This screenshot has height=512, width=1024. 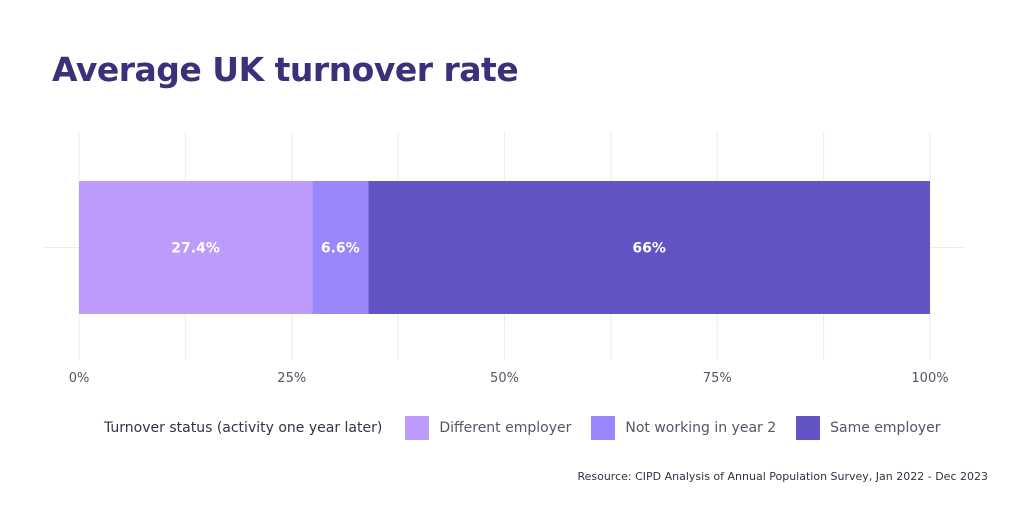 I want to click on chart-title: Average UK turnover rate, so click(x=285, y=69).